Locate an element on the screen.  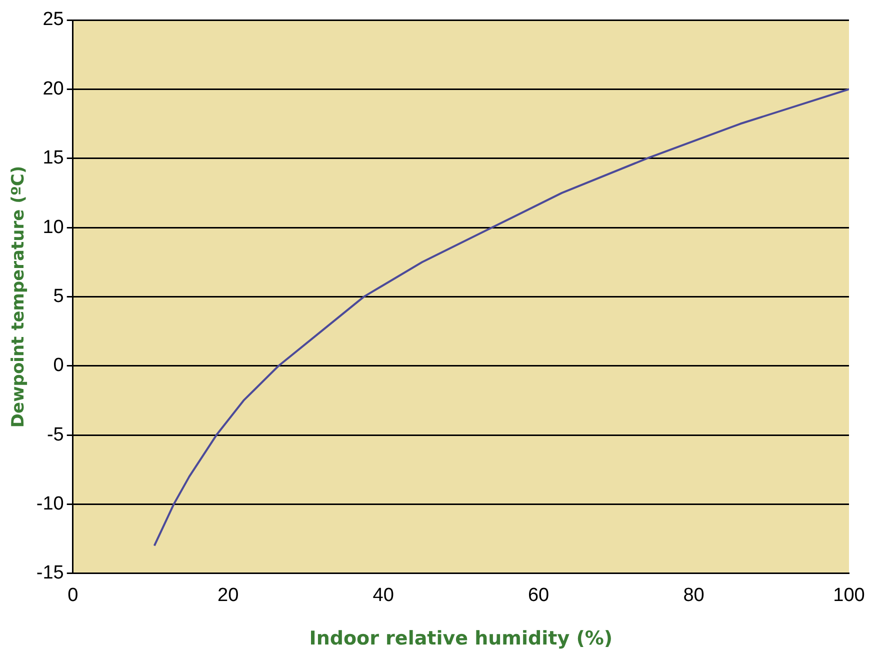
x-tick-label: 0 is located at coordinates (73, 595).